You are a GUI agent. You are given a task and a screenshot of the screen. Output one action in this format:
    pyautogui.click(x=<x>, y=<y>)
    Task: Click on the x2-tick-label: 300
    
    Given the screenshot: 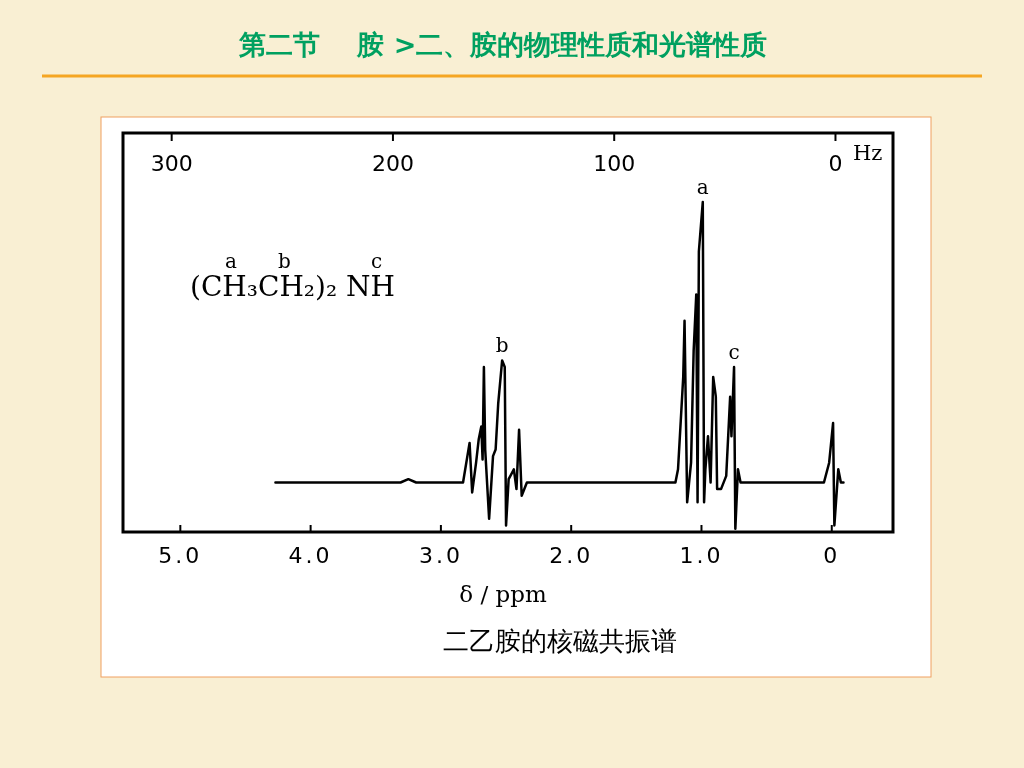 What is the action you would take?
    pyautogui.click(x=171, y=163)
    